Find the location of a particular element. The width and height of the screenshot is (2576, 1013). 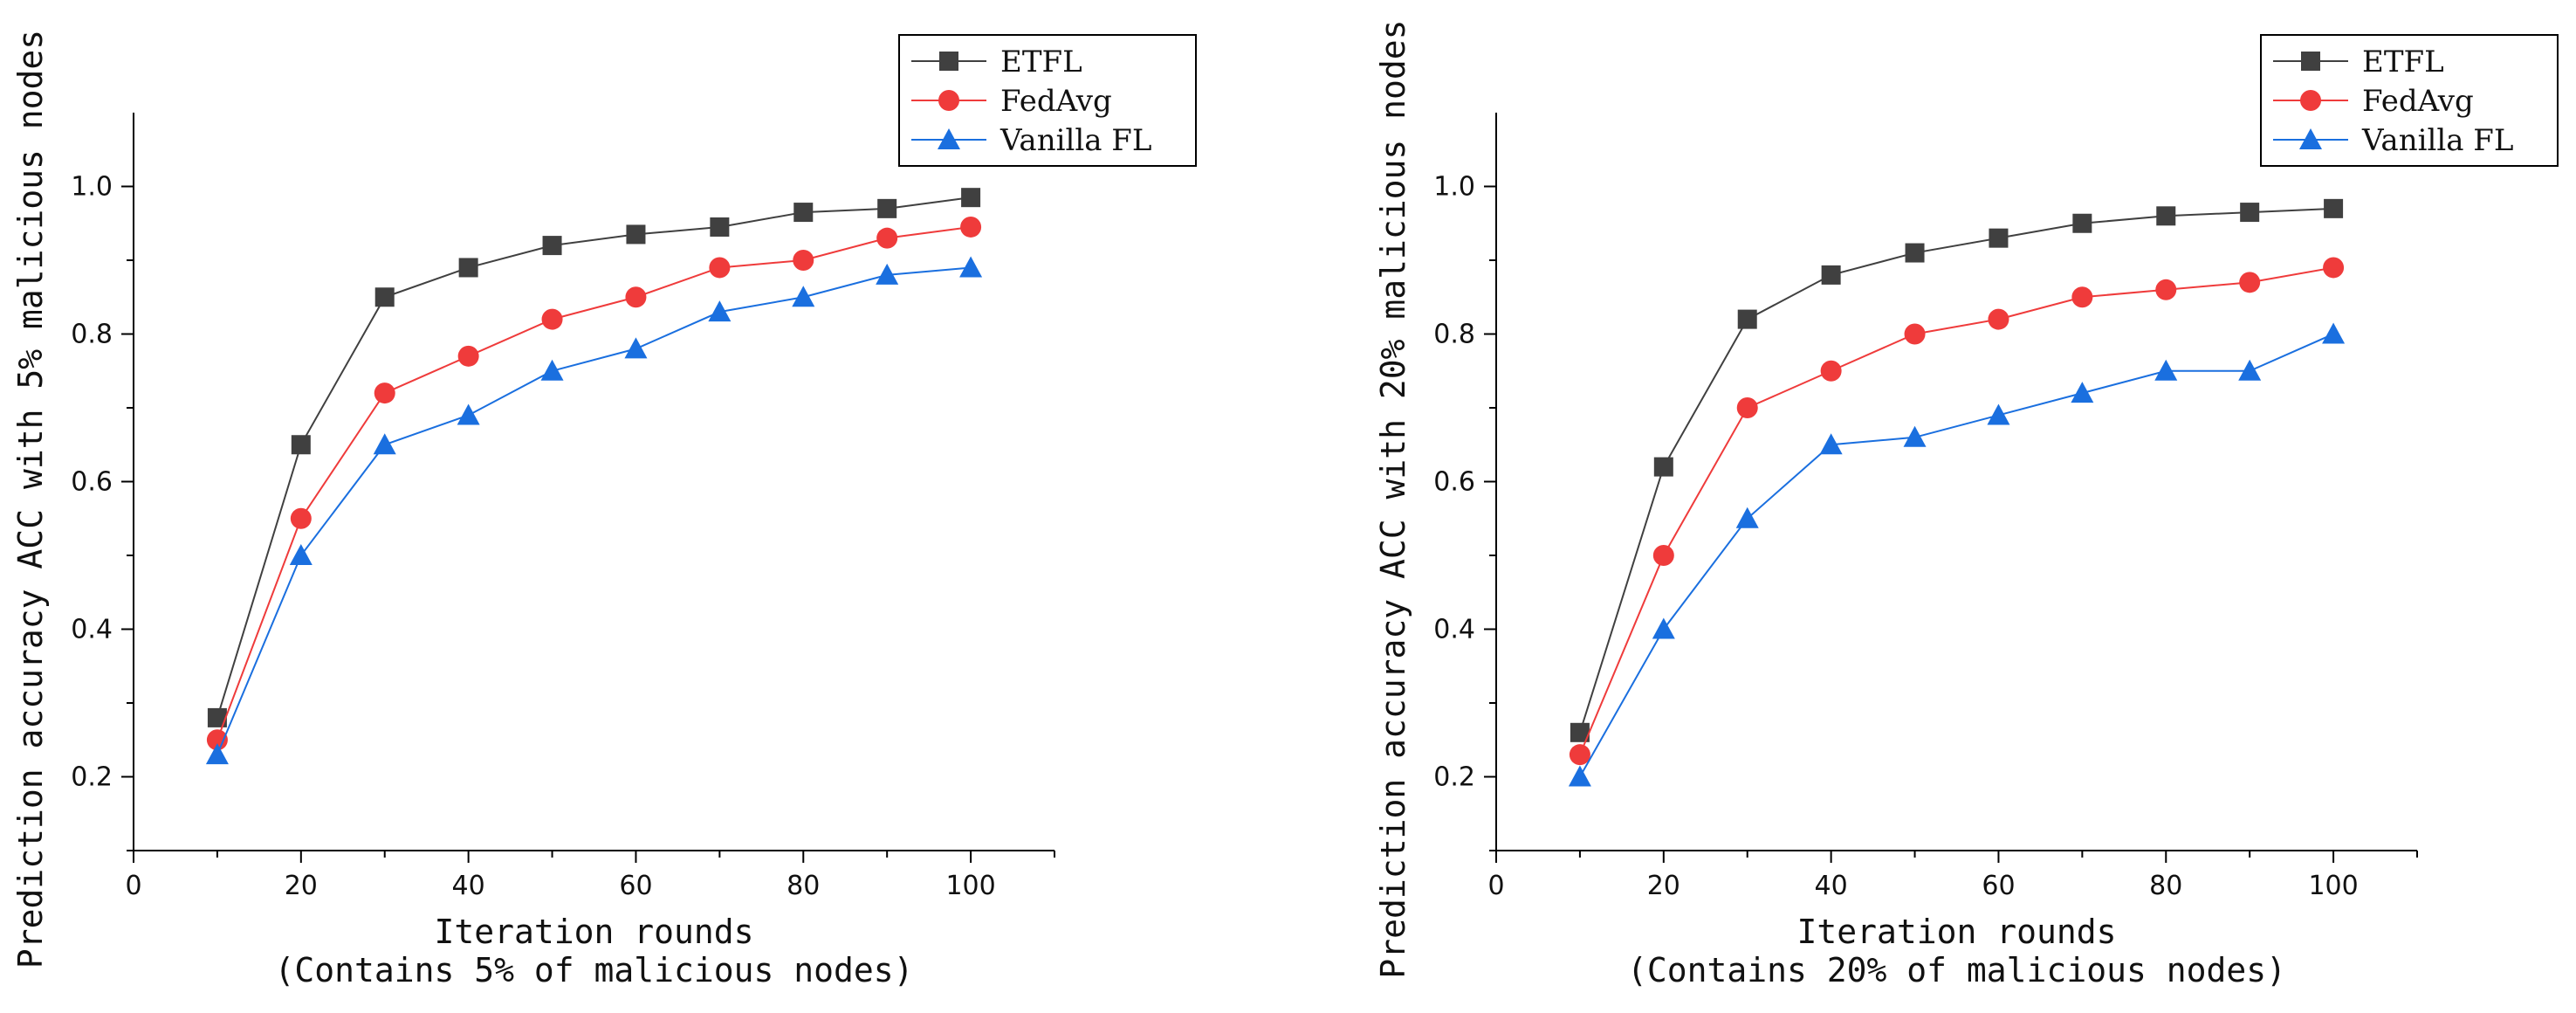

x-axis-sublabel: (Contains 5% of malicious nodes) is located at coordinates (593, 970).